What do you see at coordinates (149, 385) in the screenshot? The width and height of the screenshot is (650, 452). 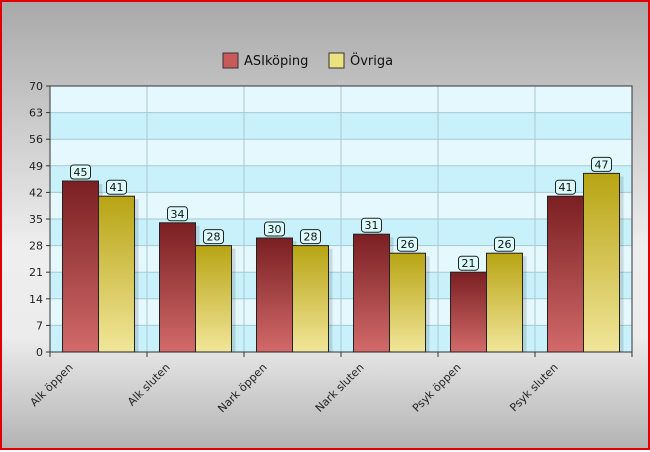 I see `x-tick-label: Alk sluten` at bounding box center [149, 385].